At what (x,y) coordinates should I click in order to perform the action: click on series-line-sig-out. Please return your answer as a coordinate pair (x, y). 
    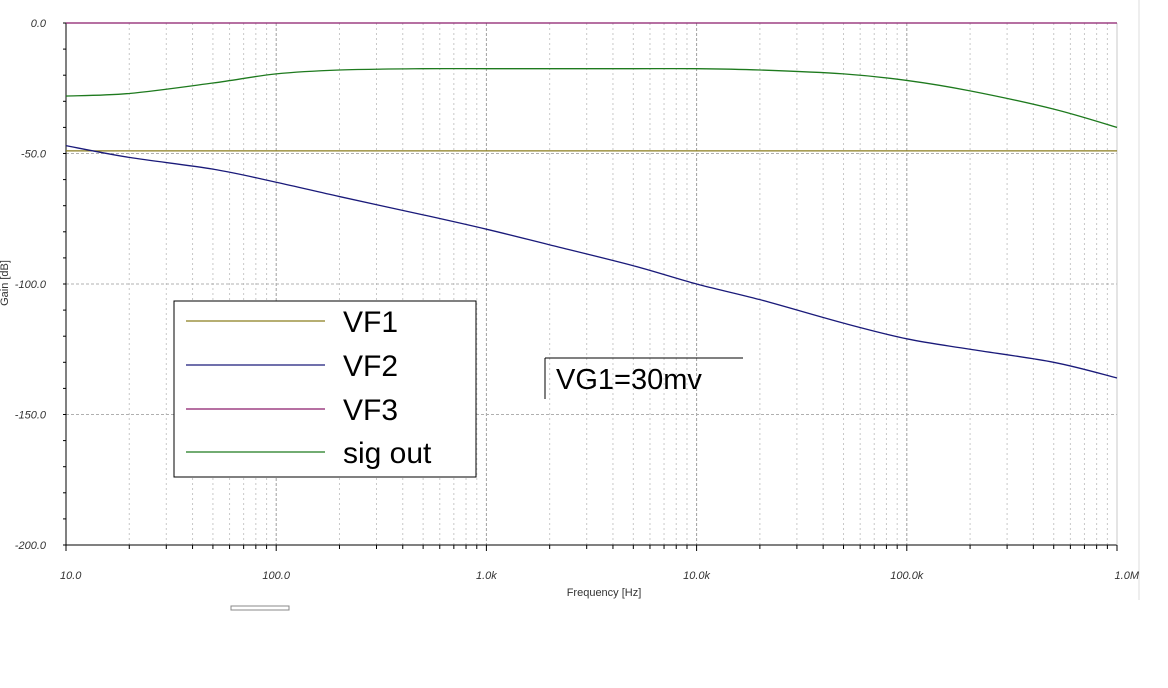
    Looking at the image, I should click on (591, 98).